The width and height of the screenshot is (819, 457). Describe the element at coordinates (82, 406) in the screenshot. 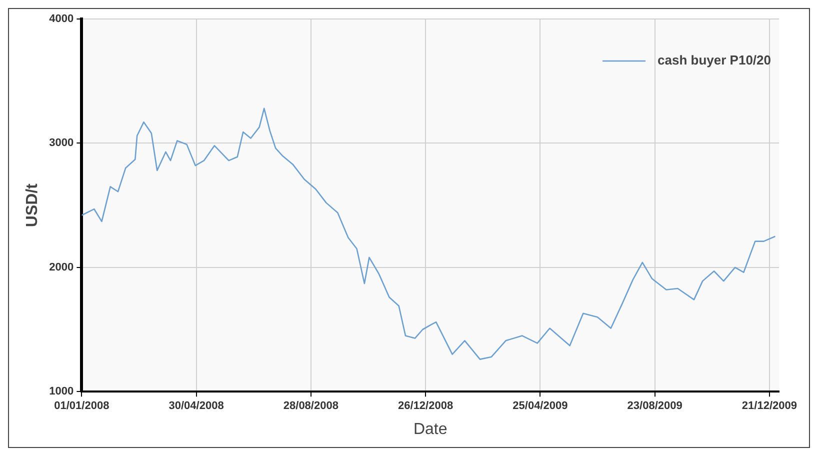

I see `x-tick-label: 01/01/2008` at that location.